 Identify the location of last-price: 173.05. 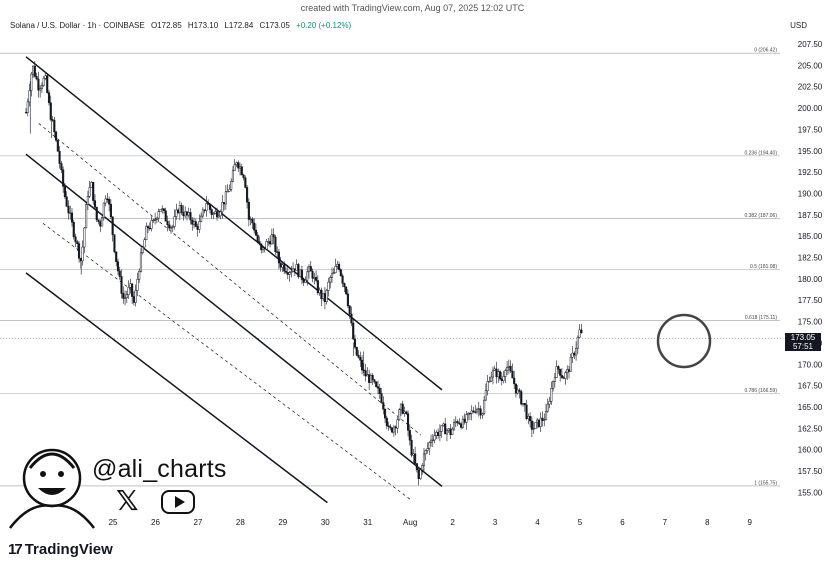
(803, 337).